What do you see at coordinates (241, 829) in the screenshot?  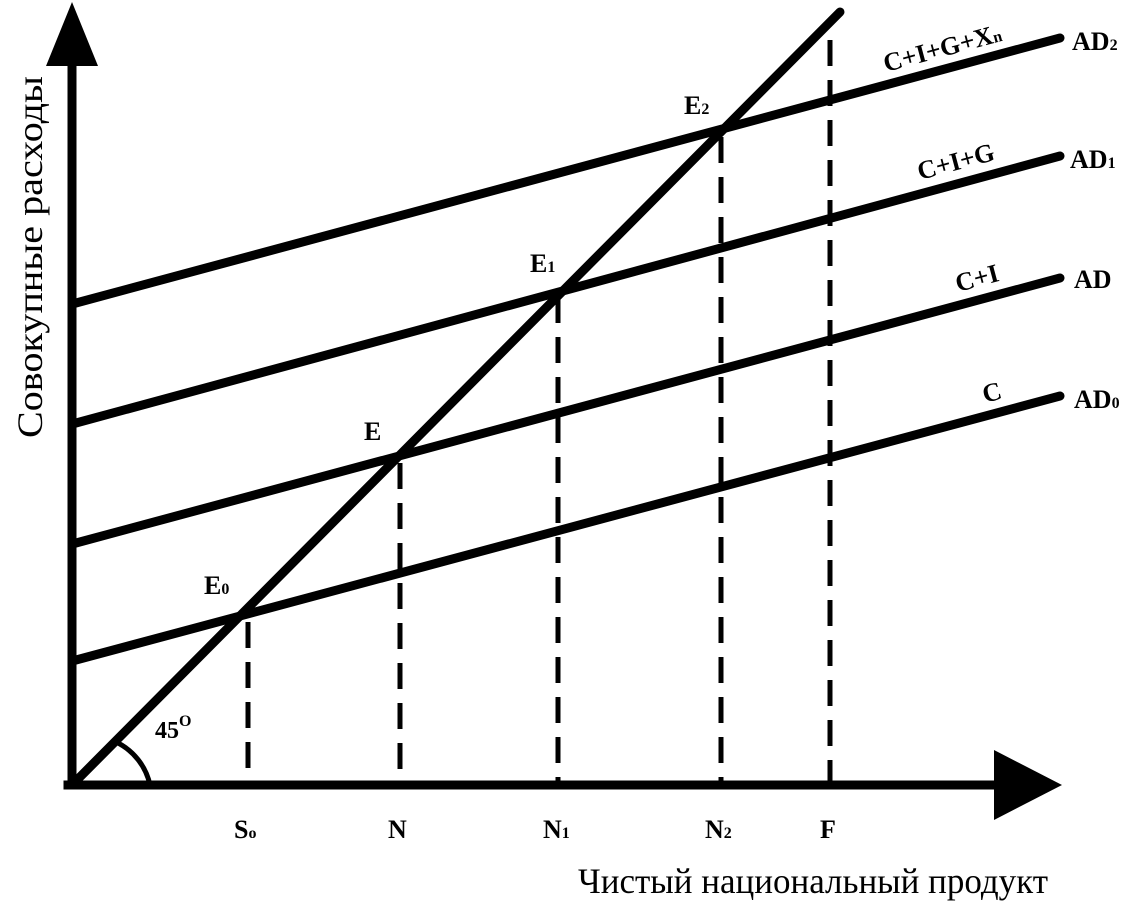 I see `tick-letter: S` at bounding box center [241, 829].